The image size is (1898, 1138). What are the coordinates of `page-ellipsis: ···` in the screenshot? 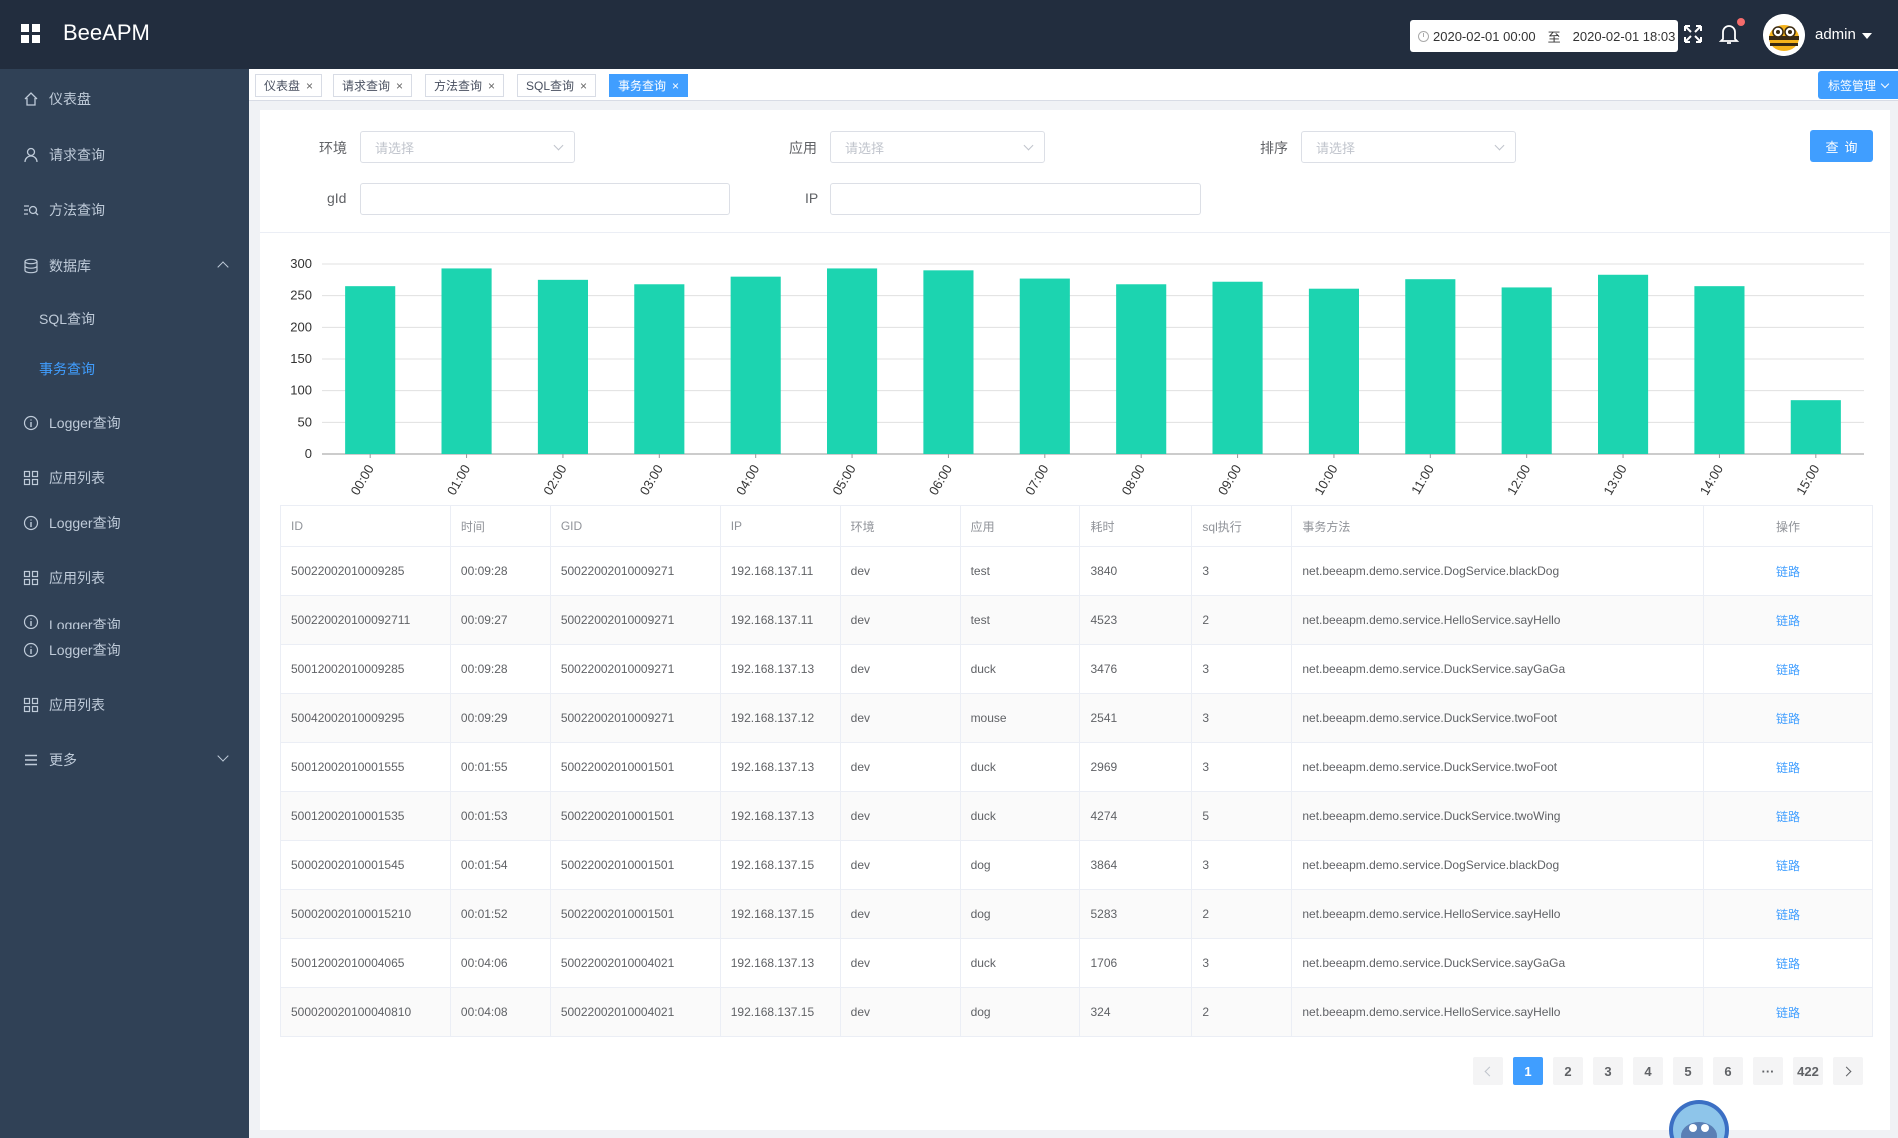 It's located at (1768, 1071).